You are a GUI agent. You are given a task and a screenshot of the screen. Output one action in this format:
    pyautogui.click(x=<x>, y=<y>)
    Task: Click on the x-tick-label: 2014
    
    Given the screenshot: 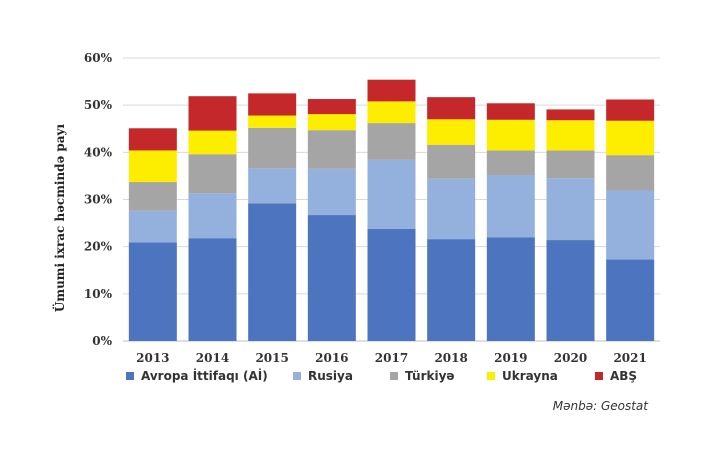 What is the action you would take?
    pyautogui.click(x=212, y=358)
    